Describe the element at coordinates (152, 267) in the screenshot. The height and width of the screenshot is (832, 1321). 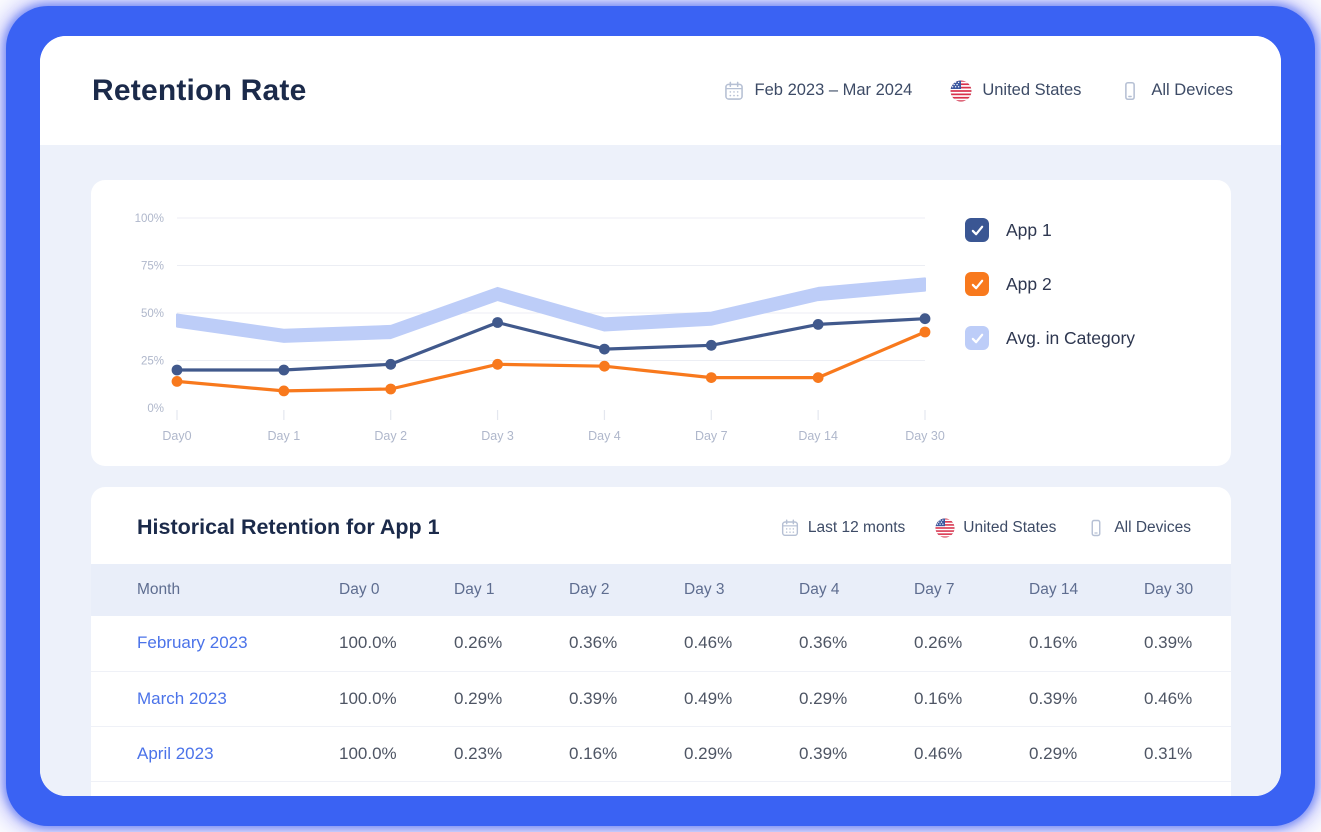
I see `svg-text: 75%` at that location.